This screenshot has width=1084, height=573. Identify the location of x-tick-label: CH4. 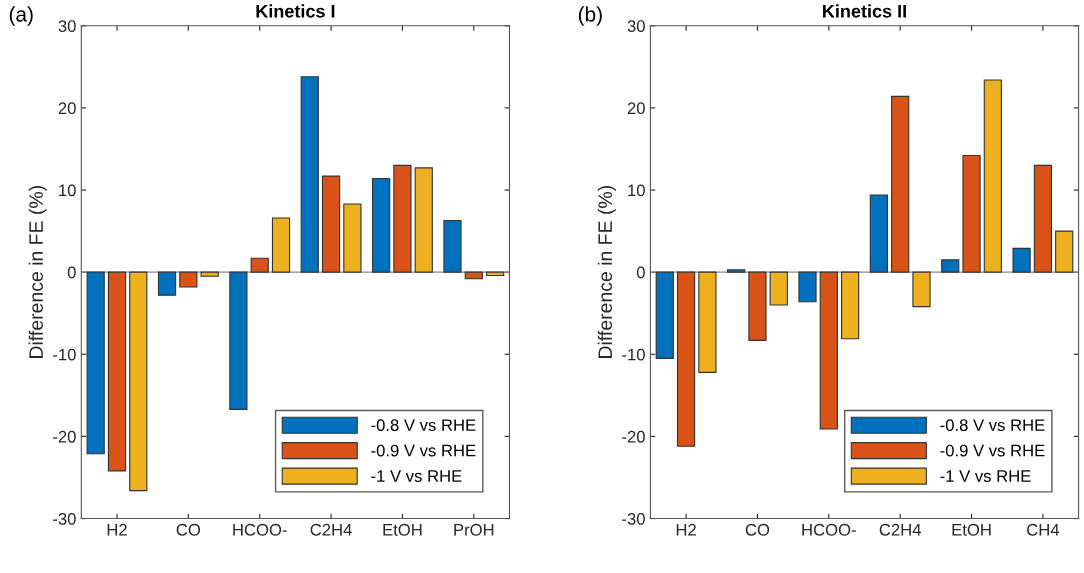
(1043, 529).